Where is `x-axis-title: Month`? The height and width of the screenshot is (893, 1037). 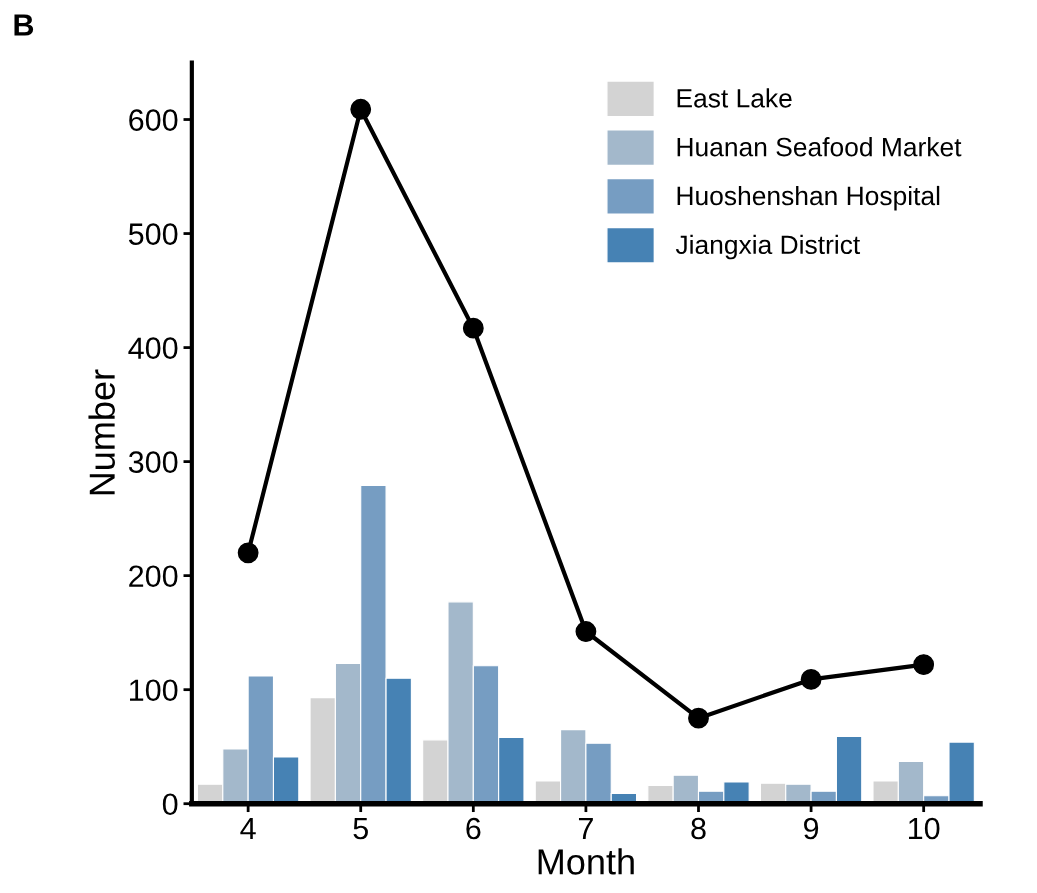 x-axis-title: Month is located at coordinates (586, 861).